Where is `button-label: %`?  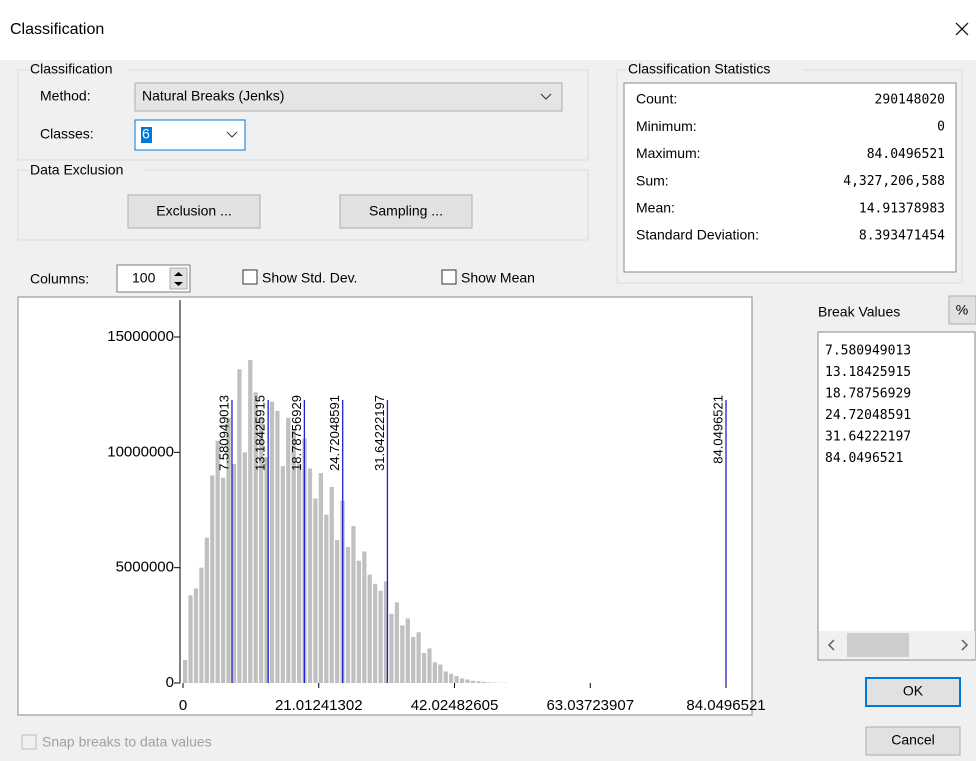 button-label: % is located at coordinates (962, 310).